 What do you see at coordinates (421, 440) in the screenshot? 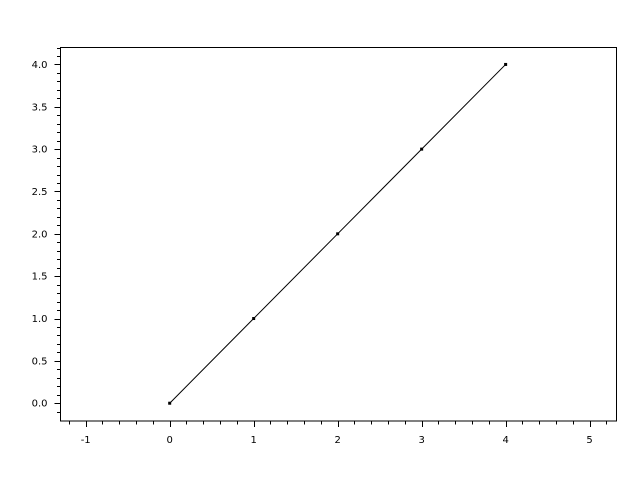
I see `x-tick-label: 3` at bounding box center [421, 440].